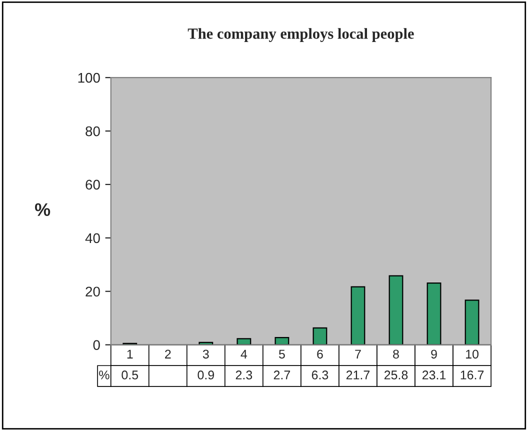  Describe the element at coordinates (396, 375) in the screenshot. I see `data-label: 25.8` at that location.